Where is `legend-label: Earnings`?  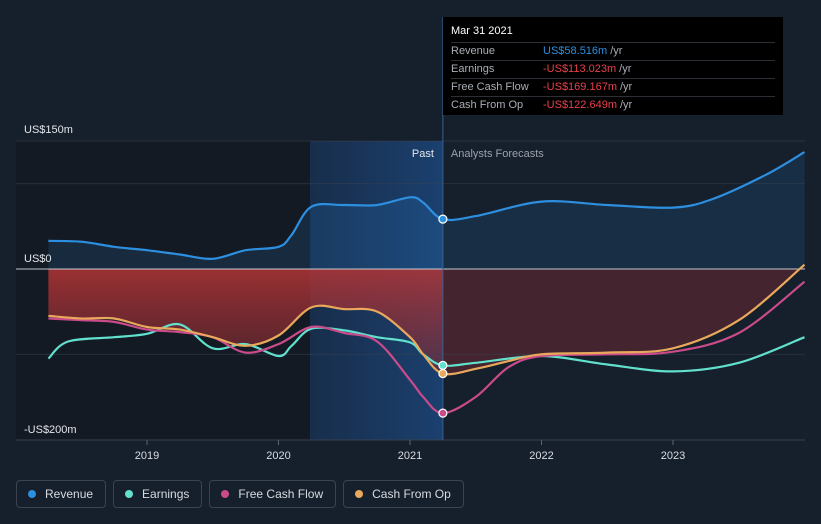
legend-label: Earnings is located at coordinates (166, 494).